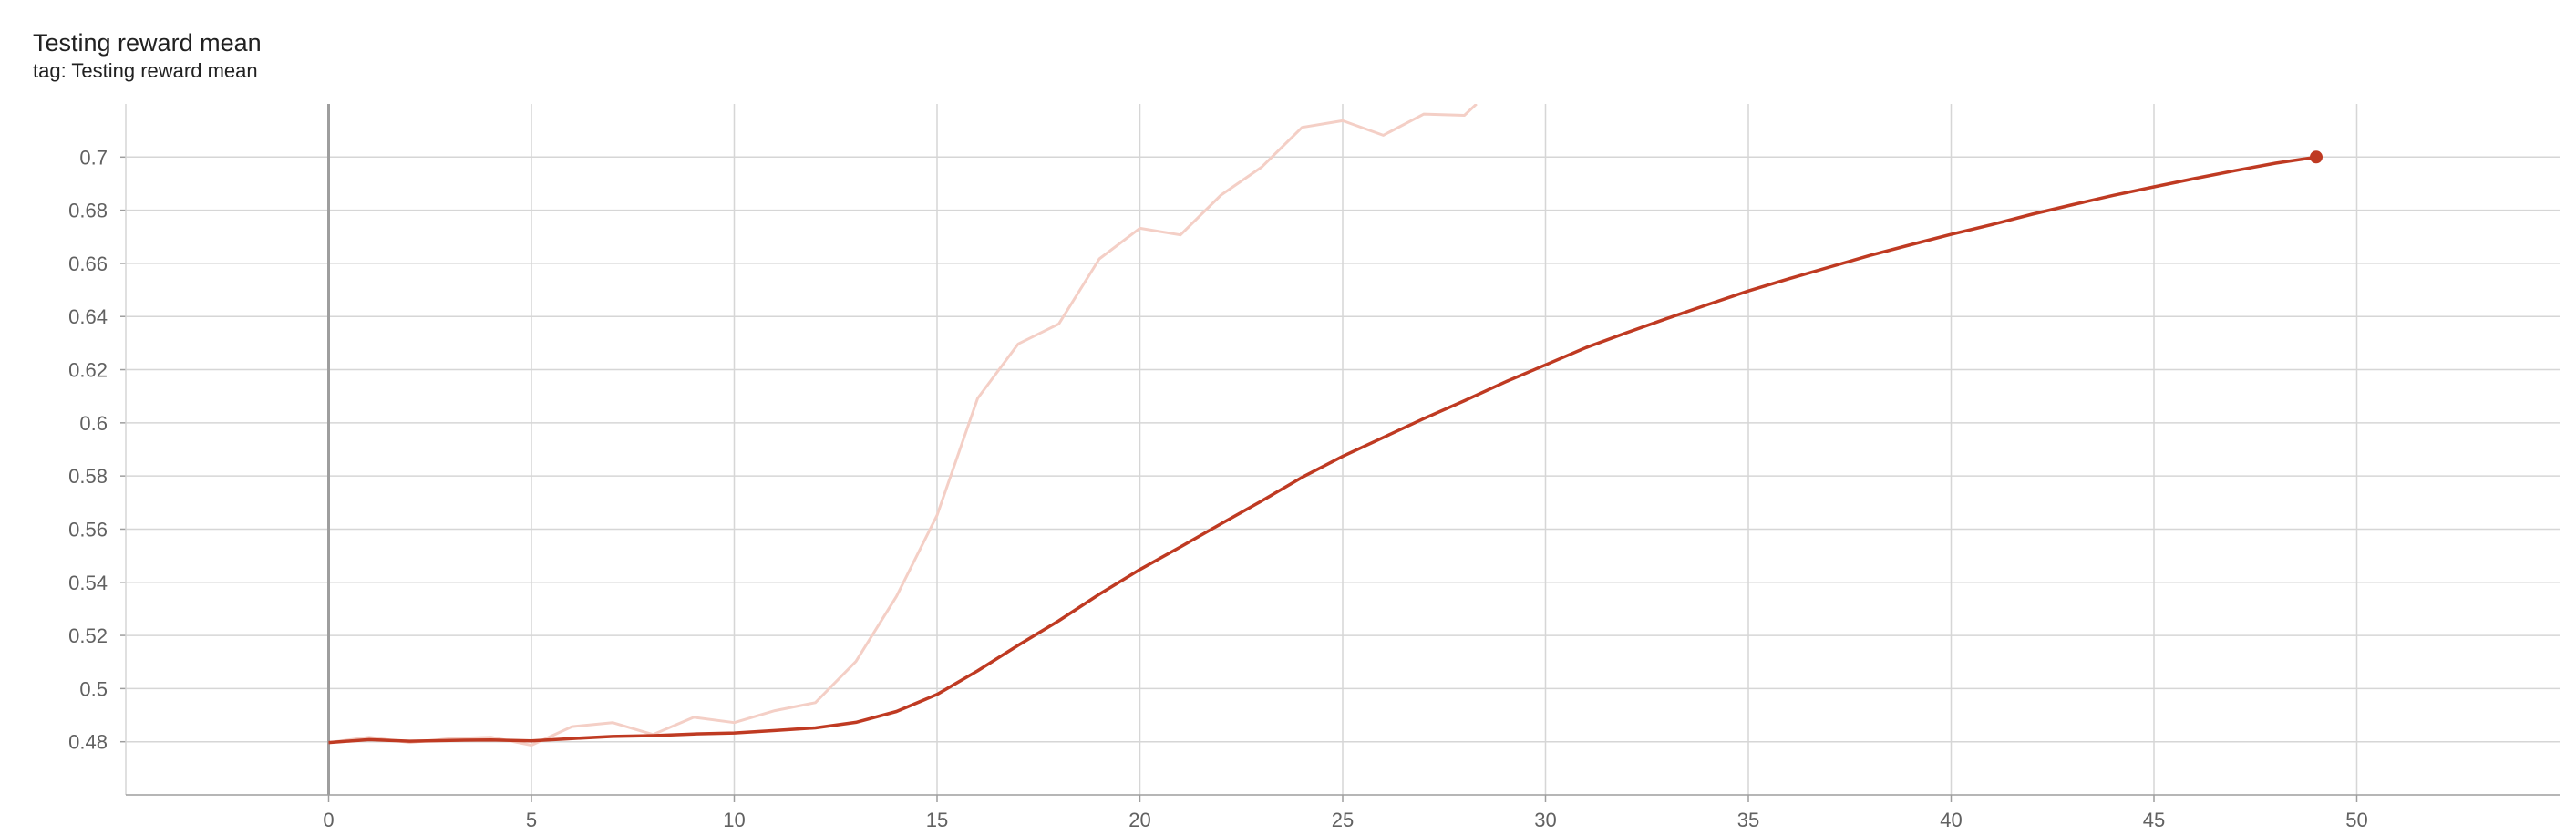  I want to click on x-tick-label: 40, so click(1951, 820).